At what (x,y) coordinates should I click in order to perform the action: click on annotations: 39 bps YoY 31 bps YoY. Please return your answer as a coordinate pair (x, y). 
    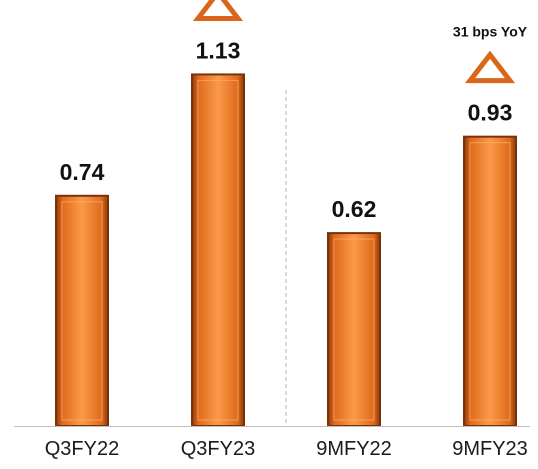
    Looking at the image, I should click on (360, 42).